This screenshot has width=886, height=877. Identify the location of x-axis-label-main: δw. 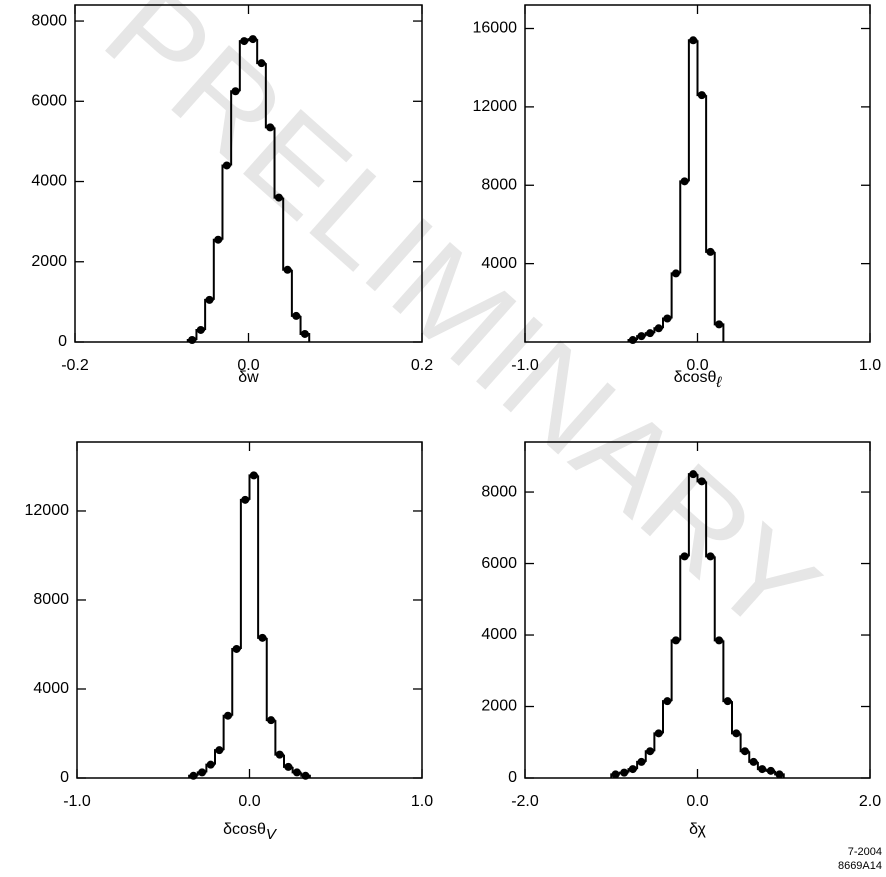
(248, 377).